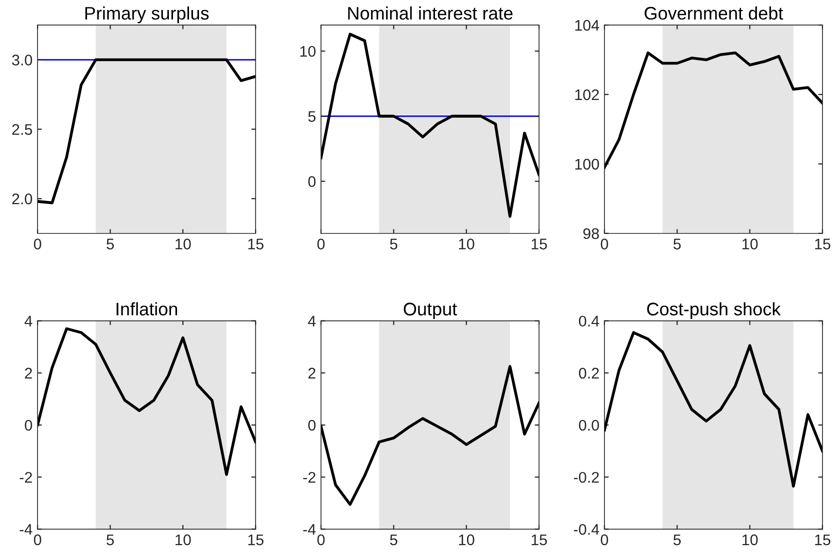 This screenshot has height=557, width=835. Describe the element at coordinates (22, 129) in the screenshot. I see `y-tick-label: 2.5` at that location.